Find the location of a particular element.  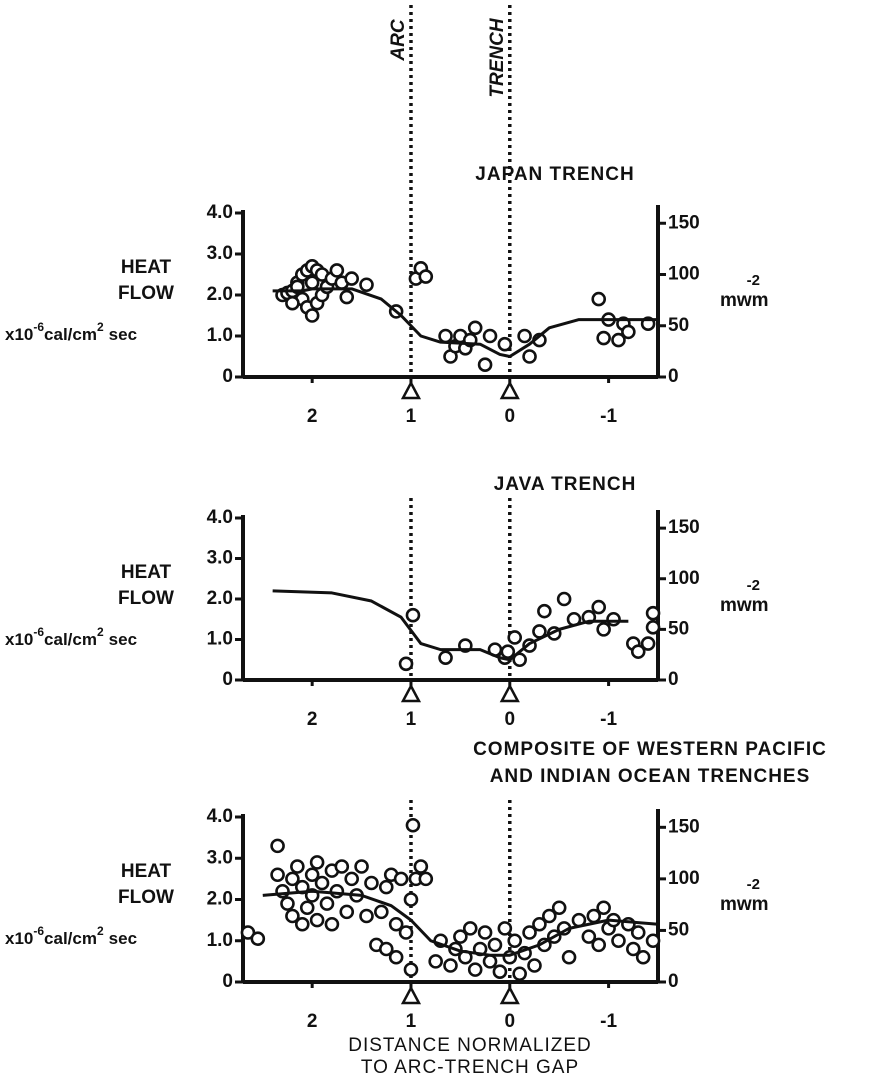

unit-part: 2 is located at coordinates (100, 632).